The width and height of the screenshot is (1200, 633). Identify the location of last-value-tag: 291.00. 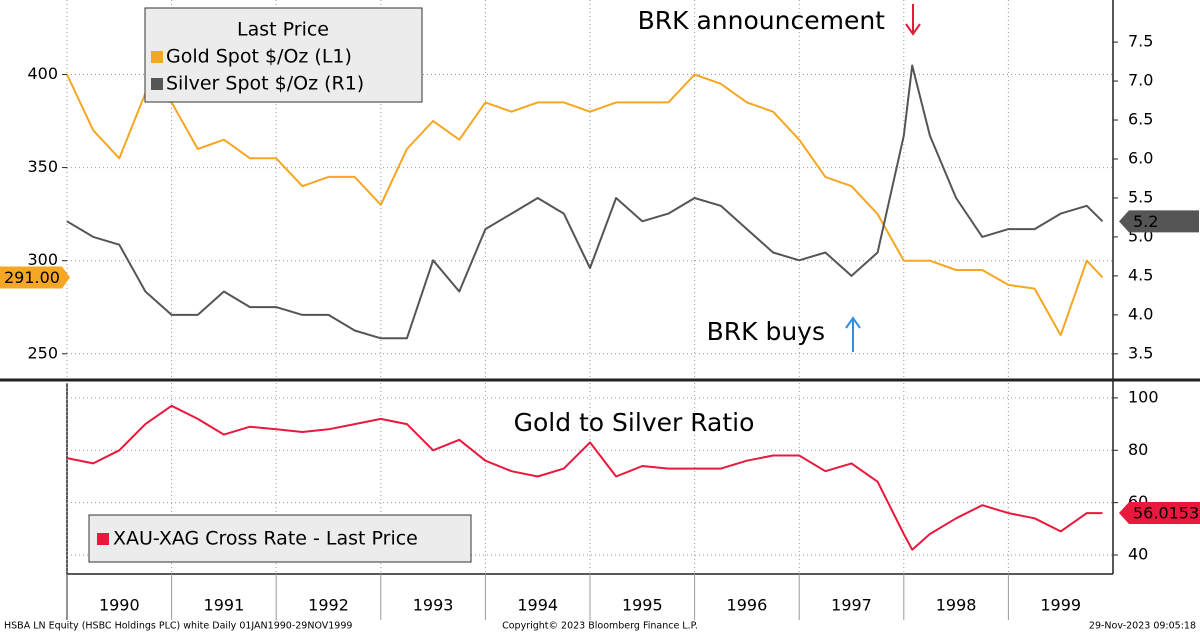
(32, 277).